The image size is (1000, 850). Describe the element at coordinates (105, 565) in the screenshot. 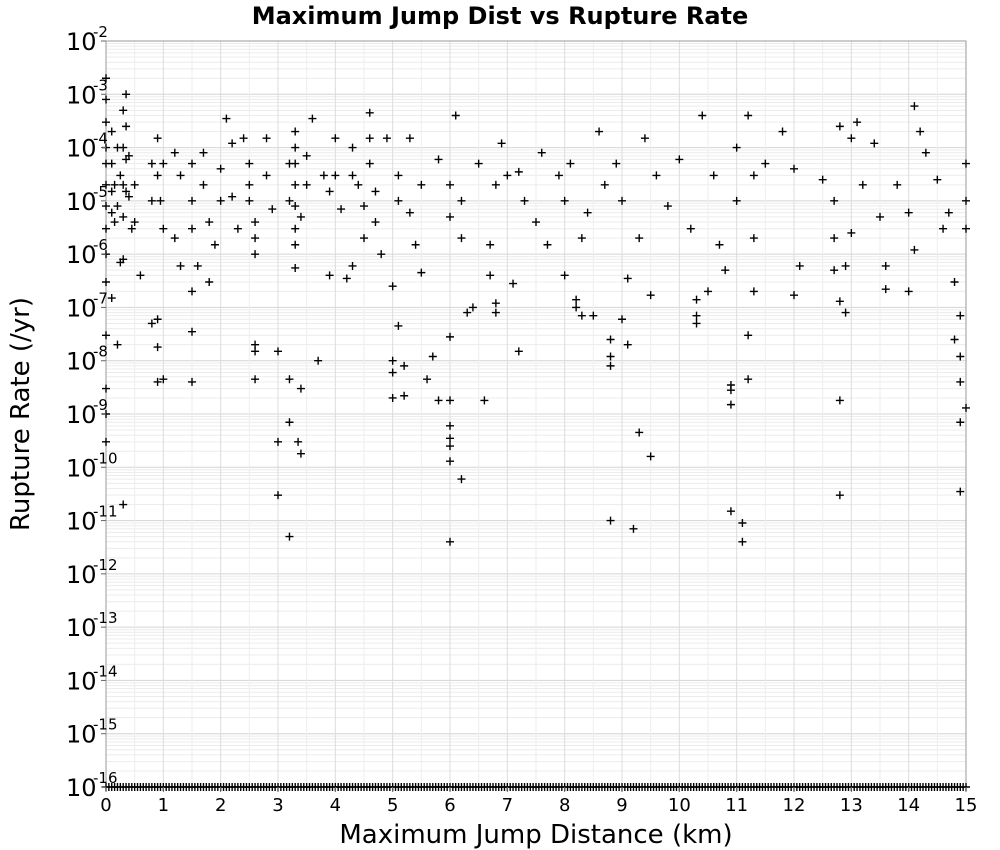

I see `y-tick-exponent: -12` at that location.